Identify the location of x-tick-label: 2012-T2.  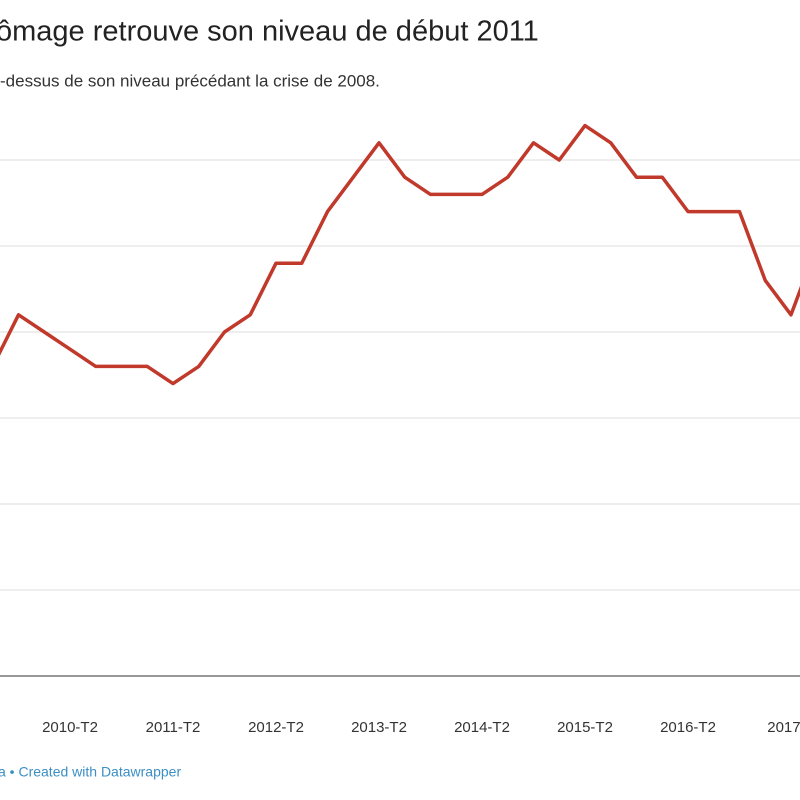
(276, 727).